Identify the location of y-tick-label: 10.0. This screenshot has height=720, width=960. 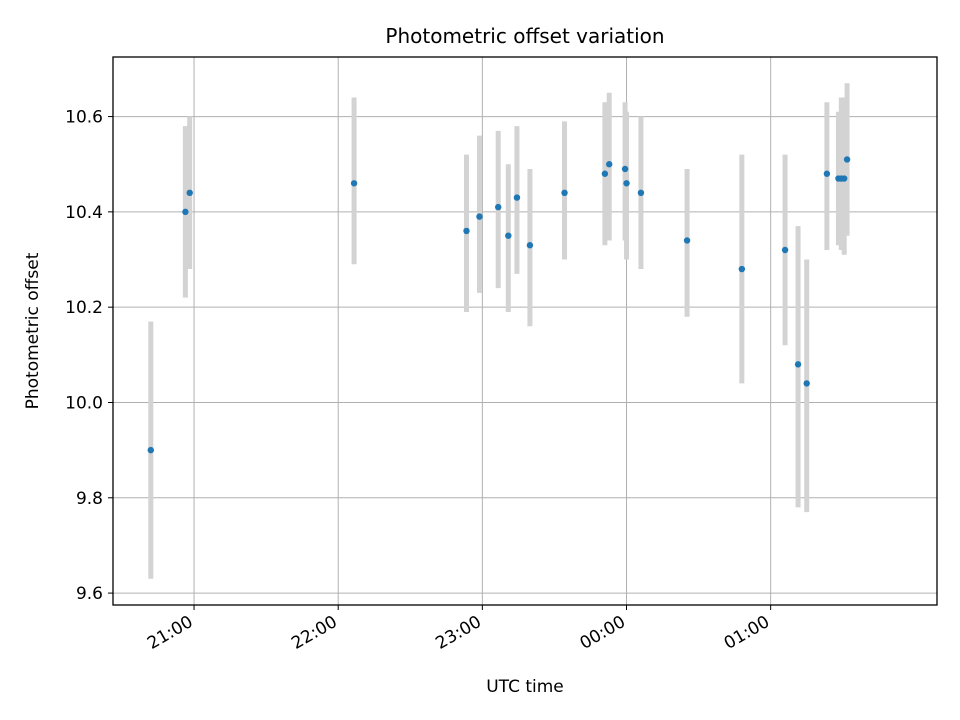
(84, 403).